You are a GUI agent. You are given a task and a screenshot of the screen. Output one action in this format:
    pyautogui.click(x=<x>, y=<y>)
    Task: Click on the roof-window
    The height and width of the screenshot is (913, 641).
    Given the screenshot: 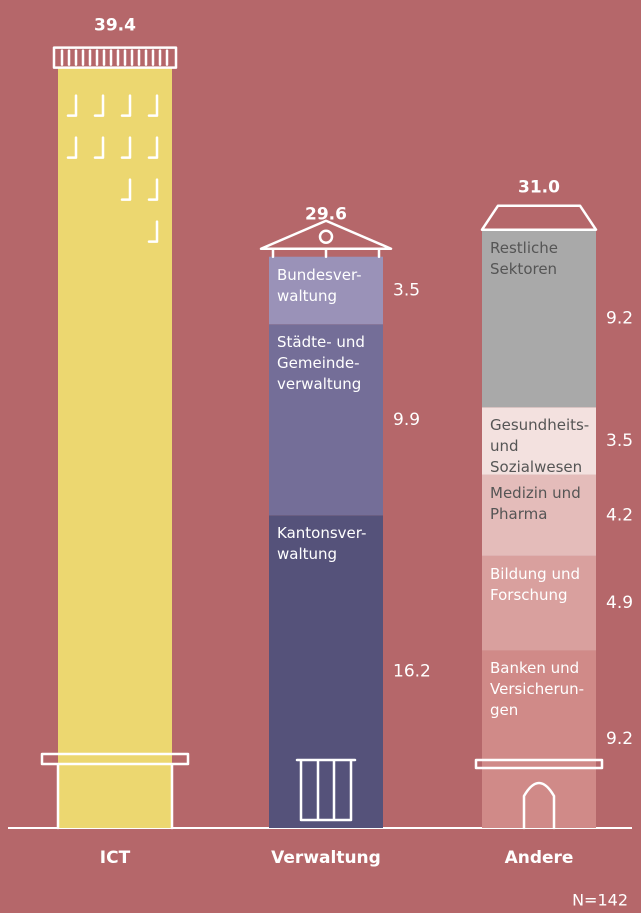 What is the action you would take?
    pyautogui.click(x=326, y=236)
    